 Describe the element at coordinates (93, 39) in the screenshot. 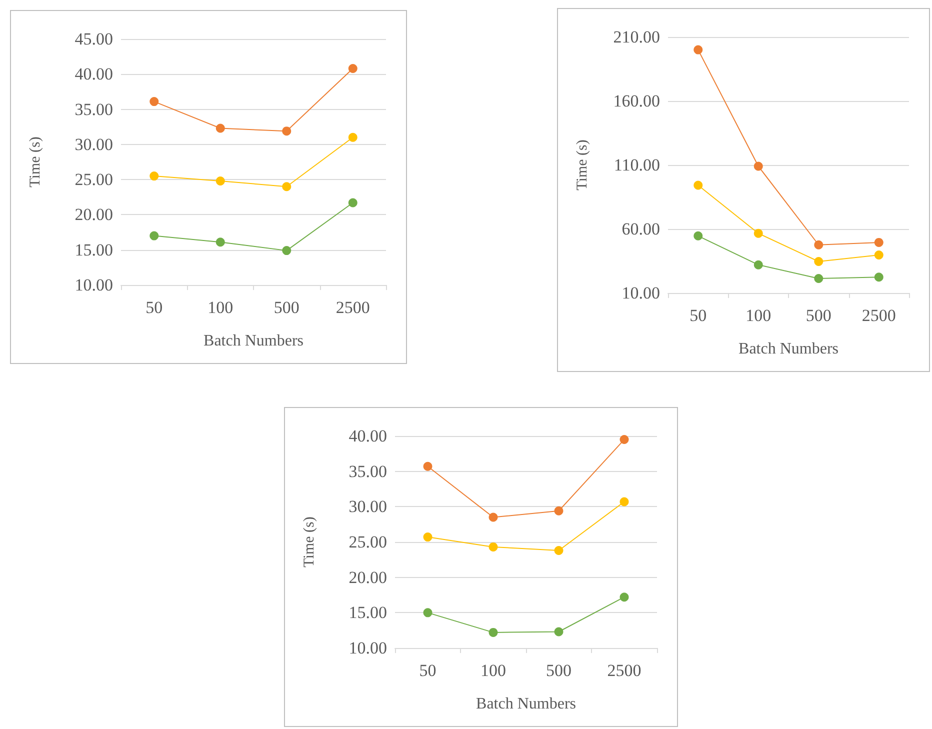

I see `y-tick-label: 45.00` at that location.